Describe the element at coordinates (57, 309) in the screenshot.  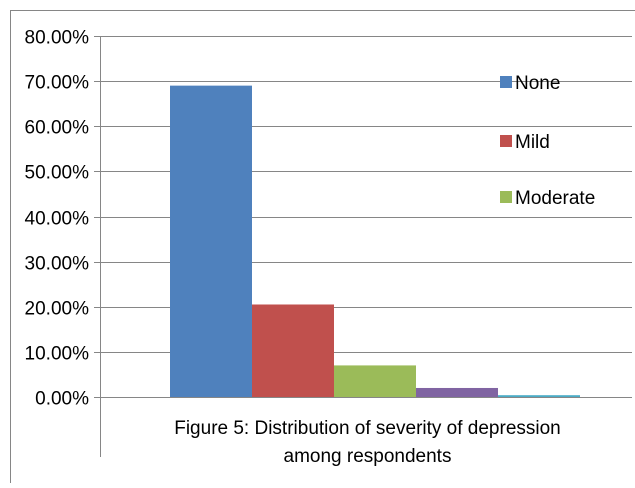
I see `y-tick-label: 20.00%` at that location.